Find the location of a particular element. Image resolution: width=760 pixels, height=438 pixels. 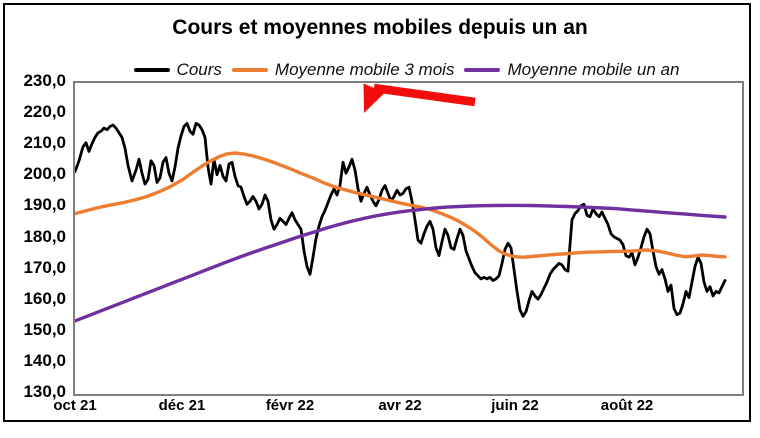

x-axis-labels: oct 21 déc 21 févr 22 avr 22 juin 22 août 22 is located at coordinates (380, 407).